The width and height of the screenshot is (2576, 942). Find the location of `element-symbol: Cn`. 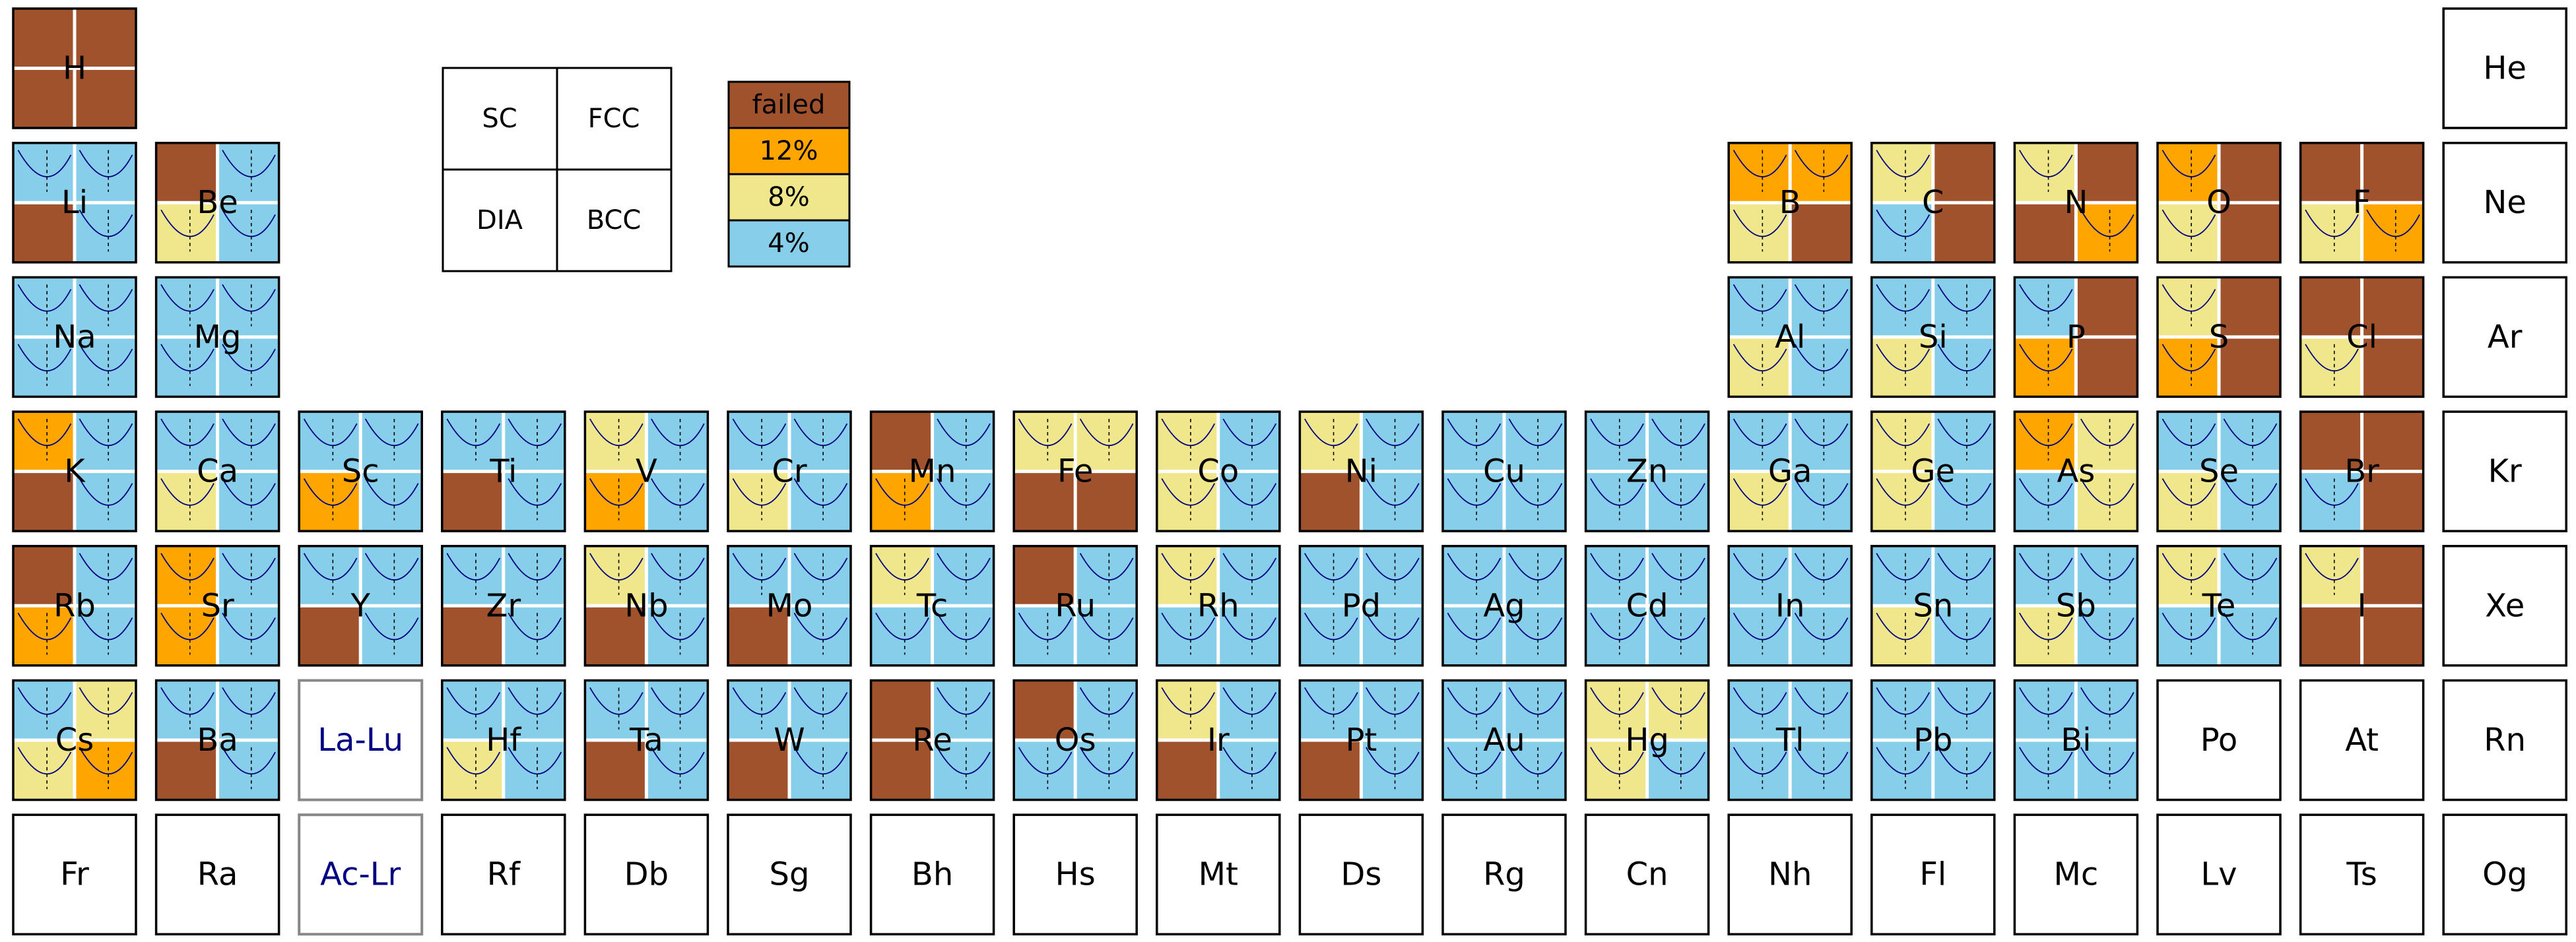

element-symbol: Cn is located at coordinates (1647, 874).